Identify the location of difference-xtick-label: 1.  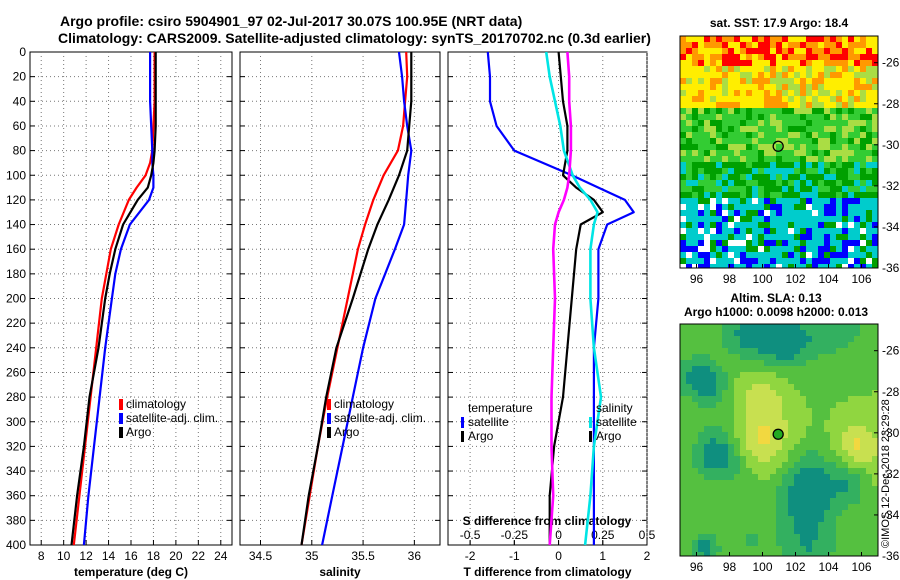
(602, 556).